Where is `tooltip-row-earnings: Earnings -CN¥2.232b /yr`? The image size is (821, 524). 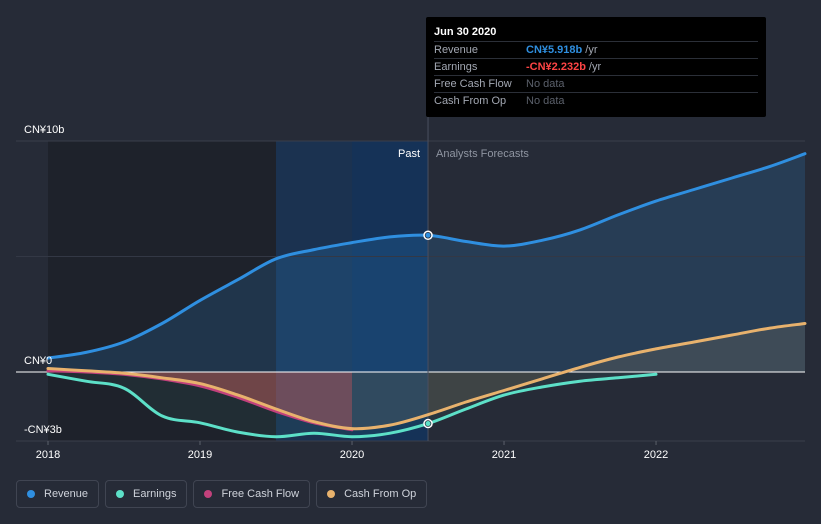
tooltip-row-earnings: Earnings -CN¥2.232b /yr is located at coordinates (596, 66).